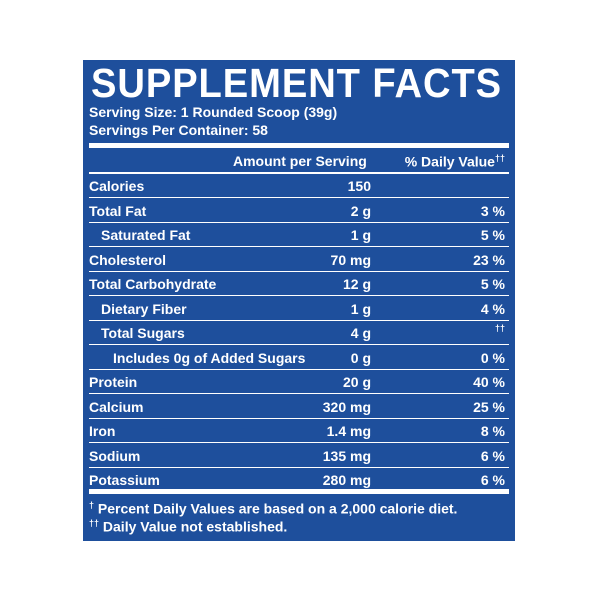 The height and width of the screenshot is (600, 600). I want to click on nutrient-daily-value: 23 %, so click(489, 259).